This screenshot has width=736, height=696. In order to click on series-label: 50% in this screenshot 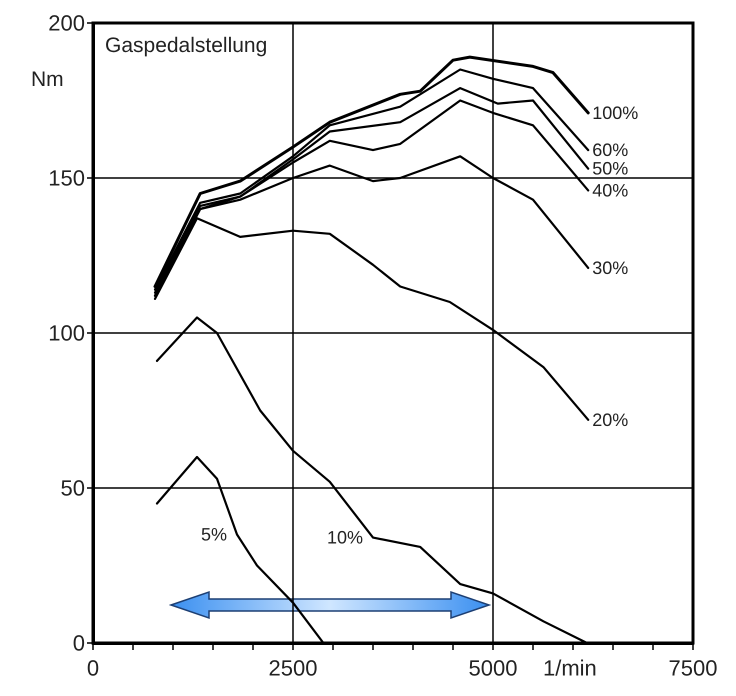, I will do `click(610, 168)`.